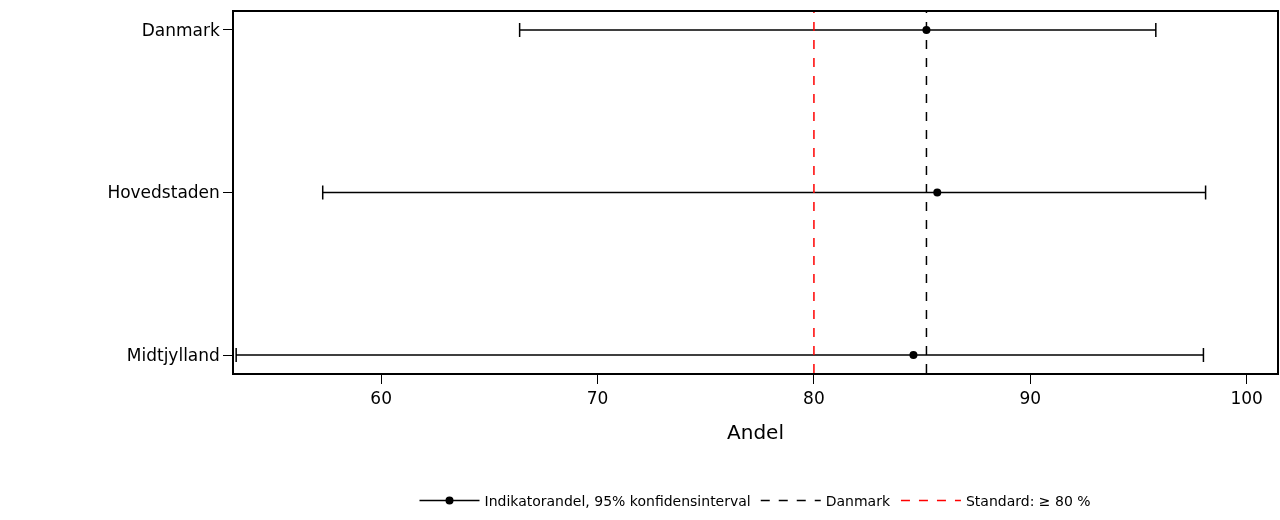 Image resolution: width=1280 pixels, height=520 pixels. Describe the element at coordinates (814, 398) in the screenshot. I see `x-tick-label: 80` at that location.